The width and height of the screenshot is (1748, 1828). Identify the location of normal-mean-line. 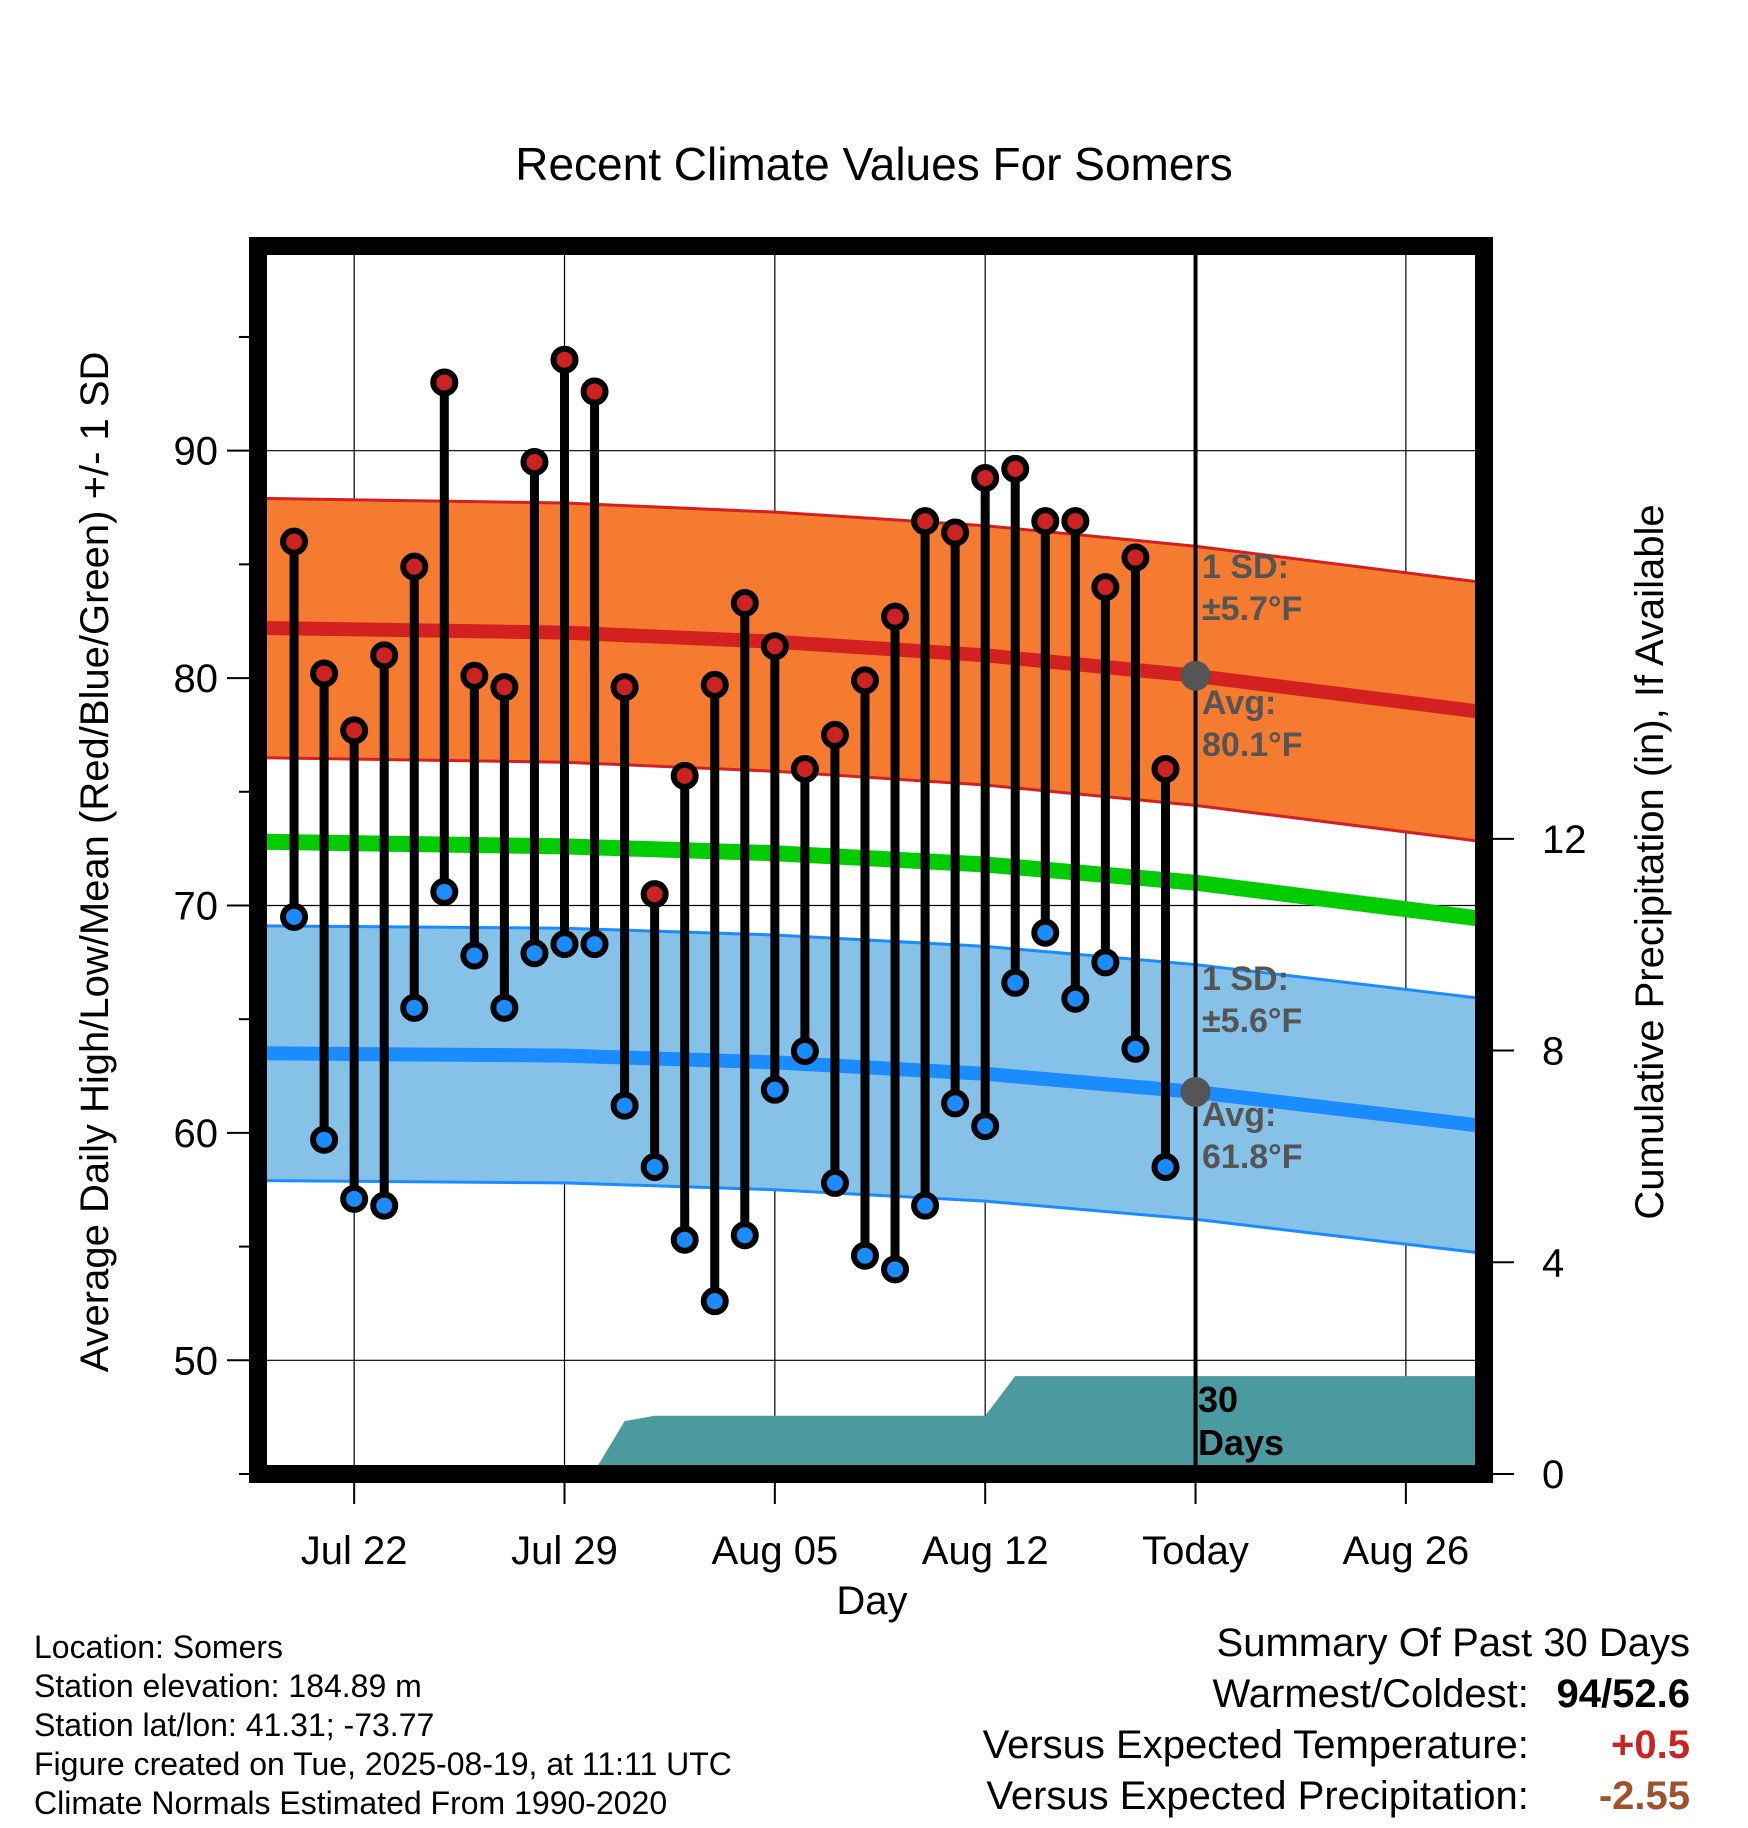
(873, 880).